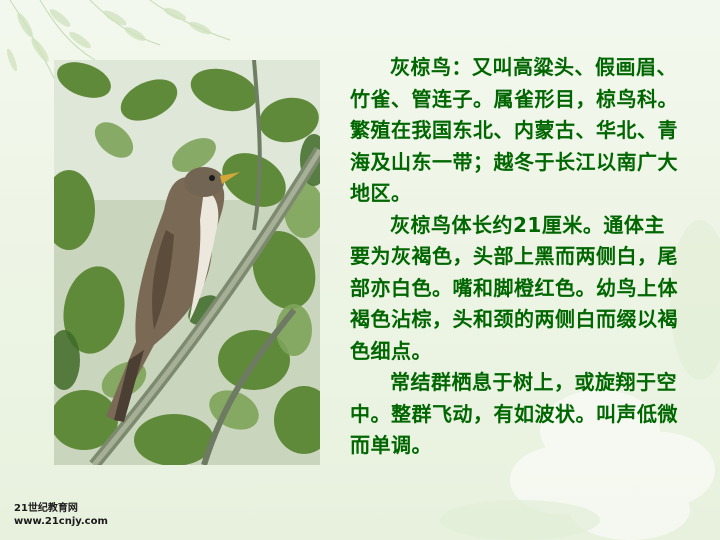 Image resolution: width=720 pixels, height=540 pixels. What do you see at coordinates (61, 521) in the screenshot?
I see `watermark-url: www.21cnjy.com` at bounding box center [61, 521].